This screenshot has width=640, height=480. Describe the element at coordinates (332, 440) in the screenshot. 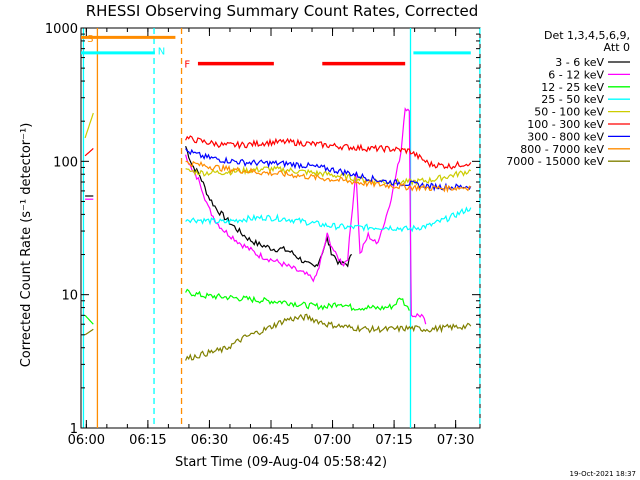

I see `x-tick-label: 07:00` at that location.